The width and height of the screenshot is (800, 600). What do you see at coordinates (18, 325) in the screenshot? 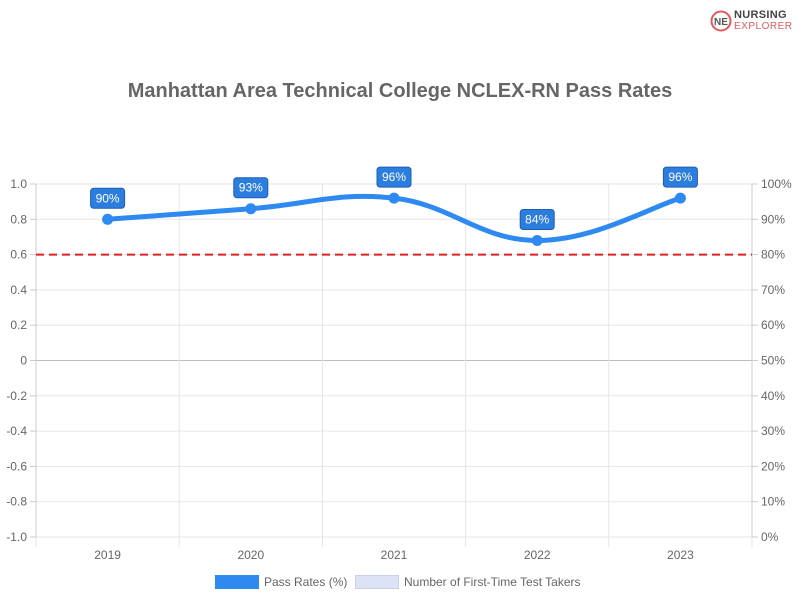
I see `left-tick-label: 0.2` at bounding box center [18, 325].